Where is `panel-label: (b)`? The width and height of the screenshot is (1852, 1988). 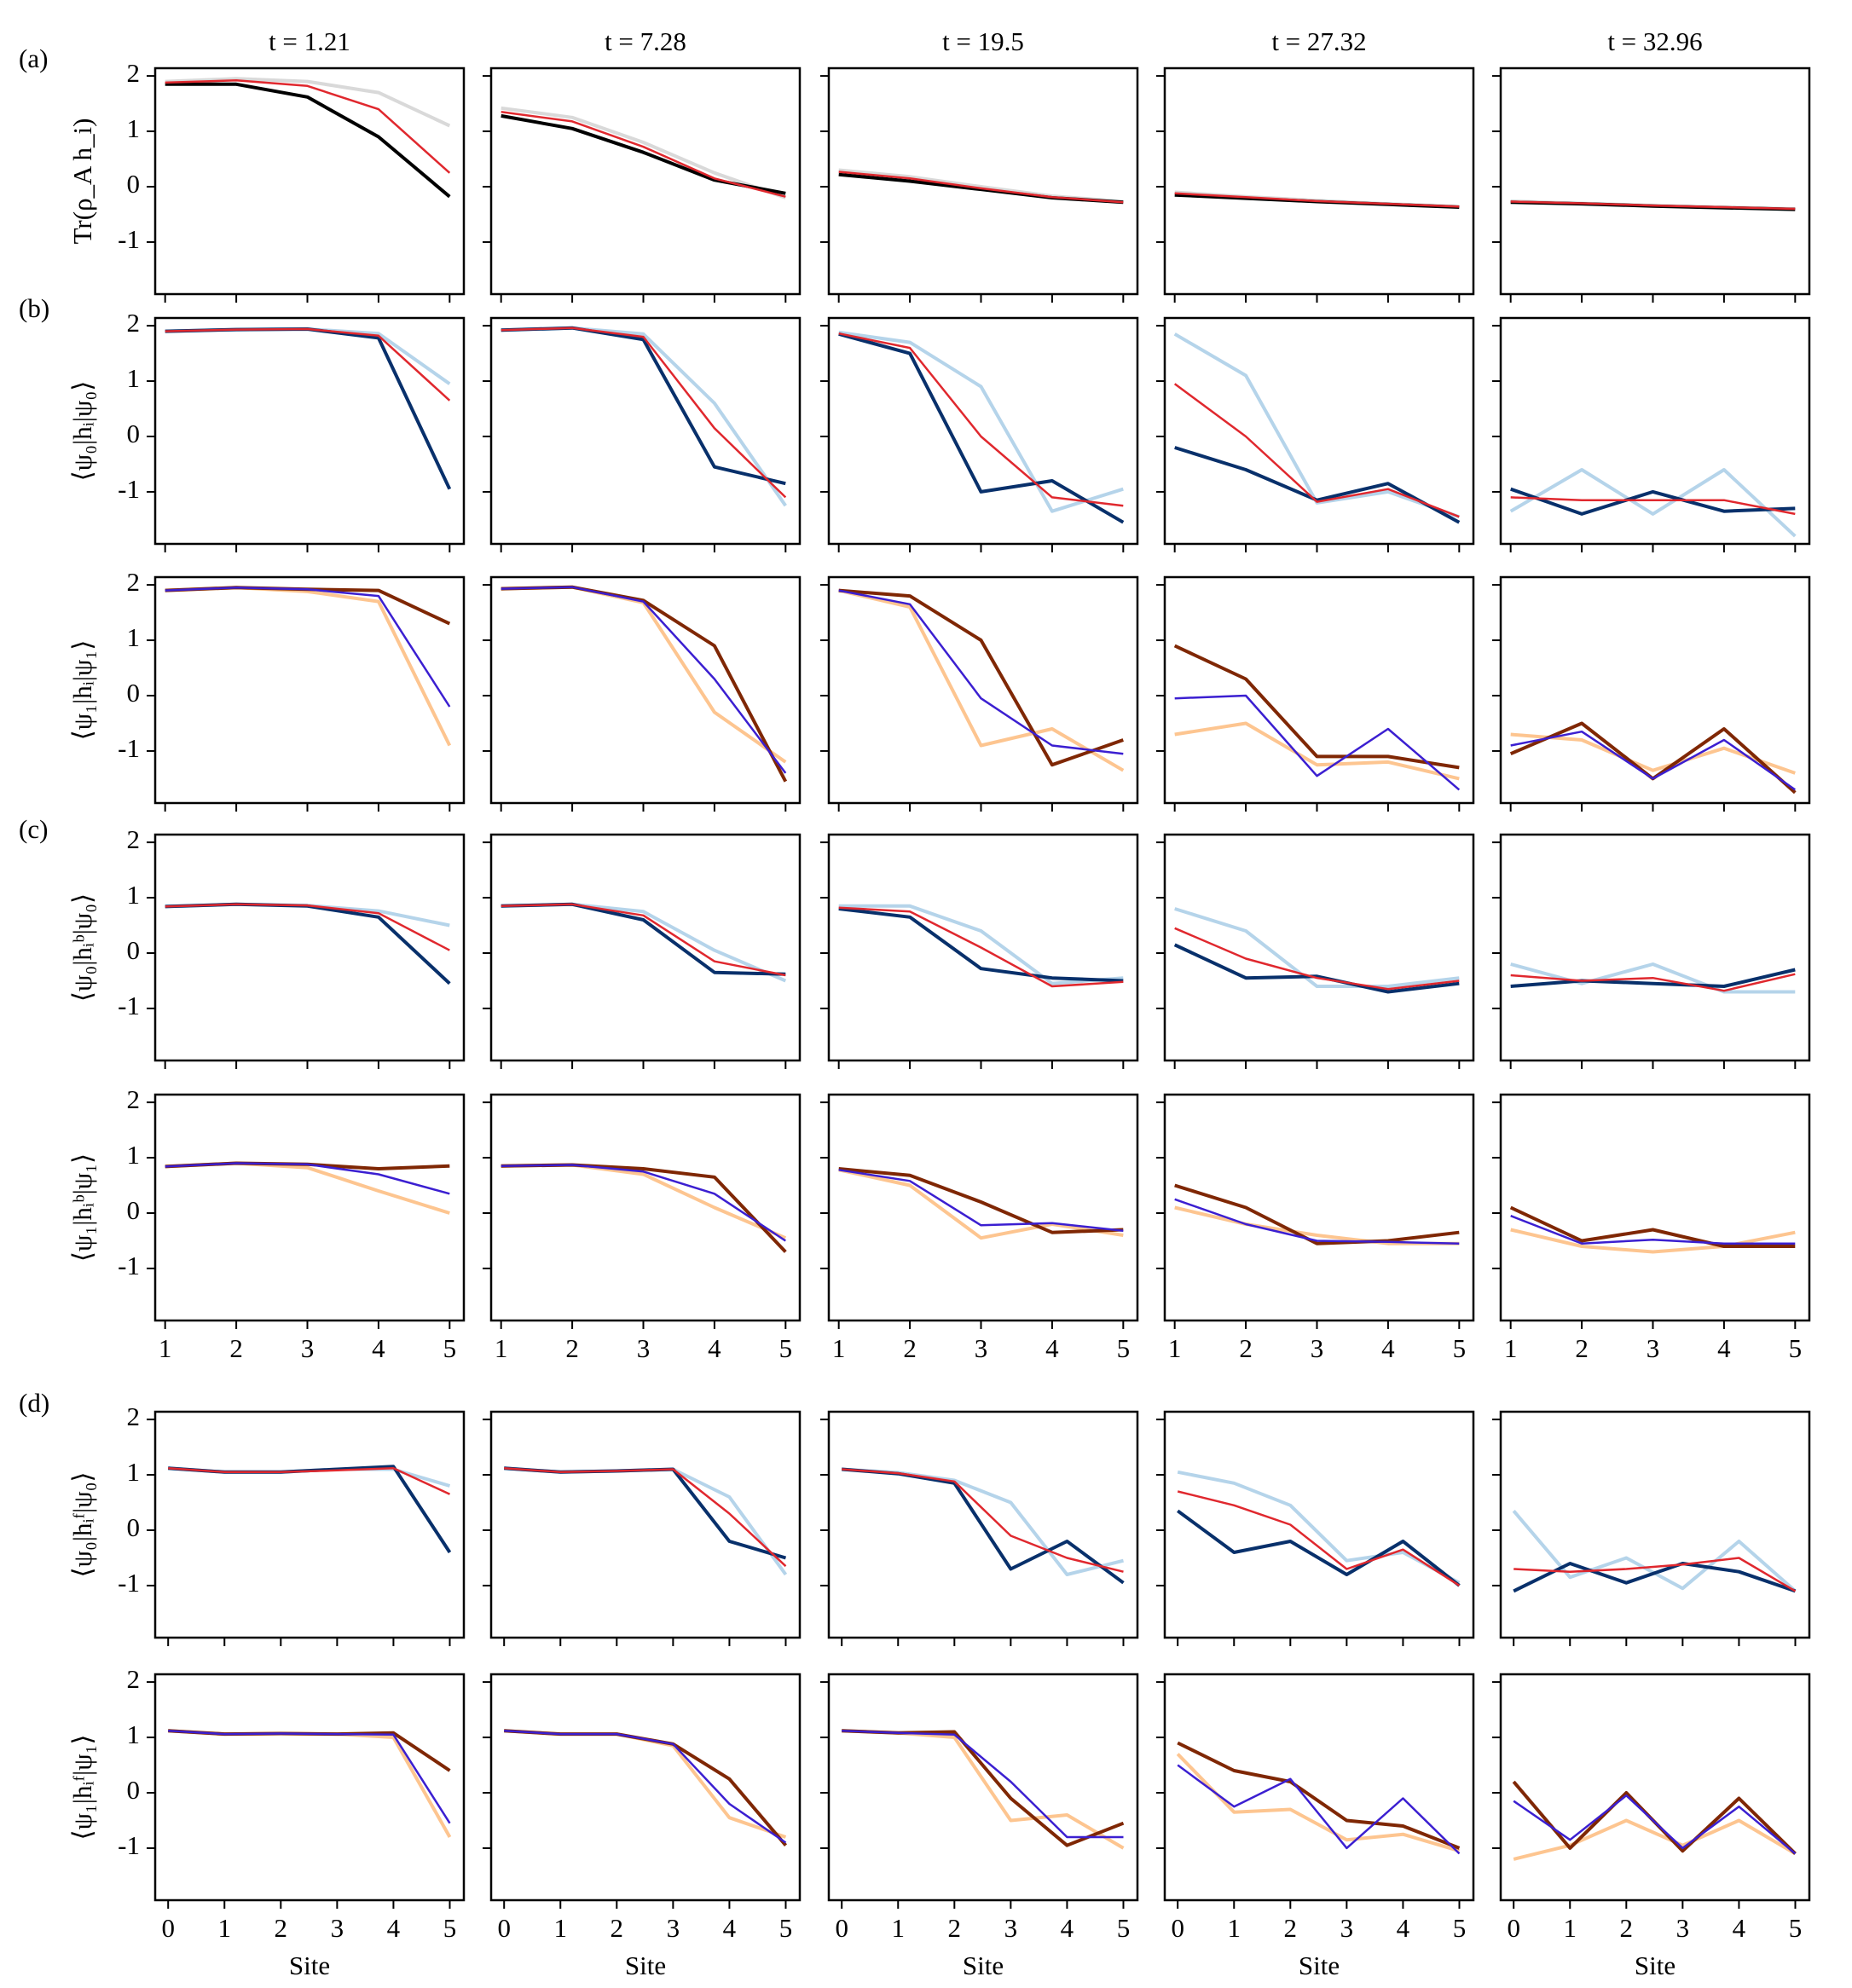
panel-label: (b) is located at coordinates (34, 308).